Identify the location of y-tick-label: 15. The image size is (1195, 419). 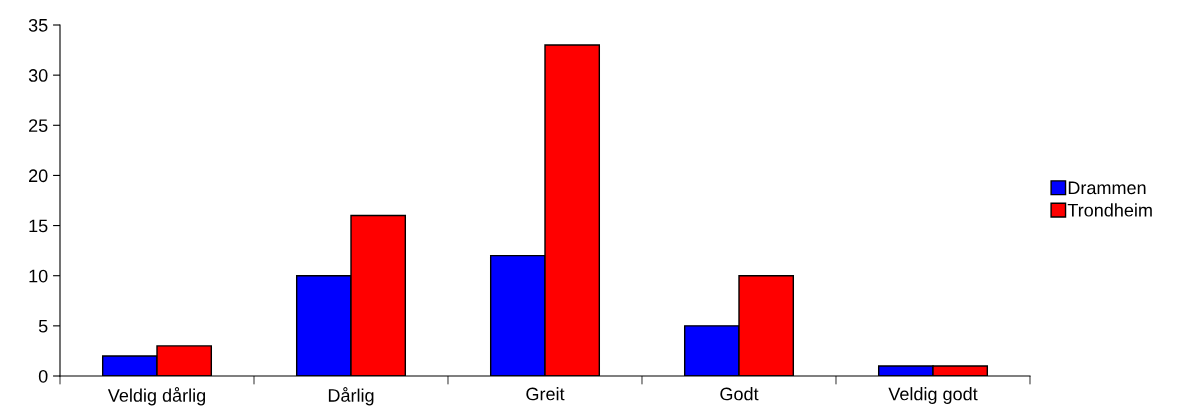
(38, 226).